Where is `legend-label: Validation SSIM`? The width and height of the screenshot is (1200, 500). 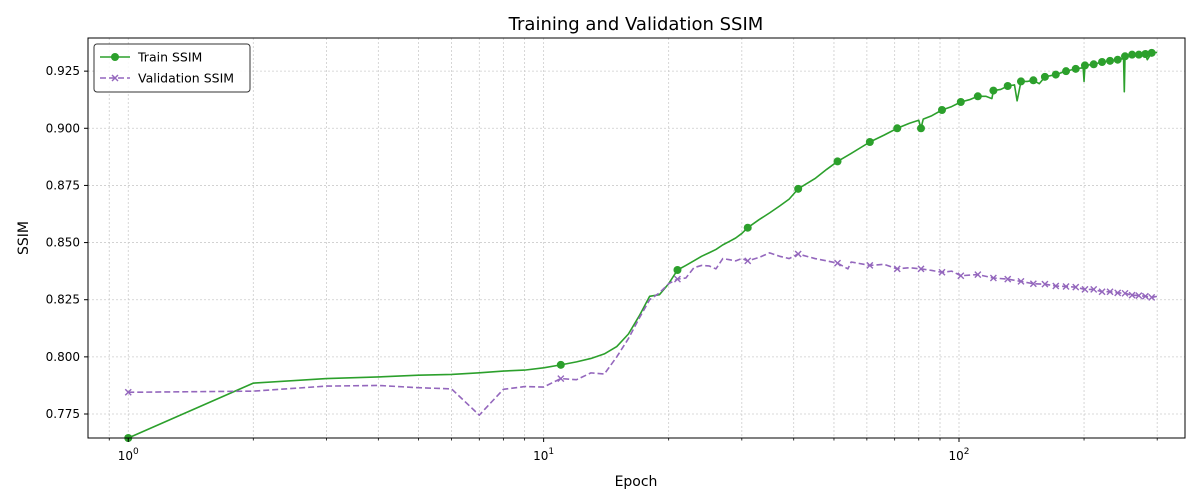
legend-label: Validation SSIM is located at coordinates (186, 78).